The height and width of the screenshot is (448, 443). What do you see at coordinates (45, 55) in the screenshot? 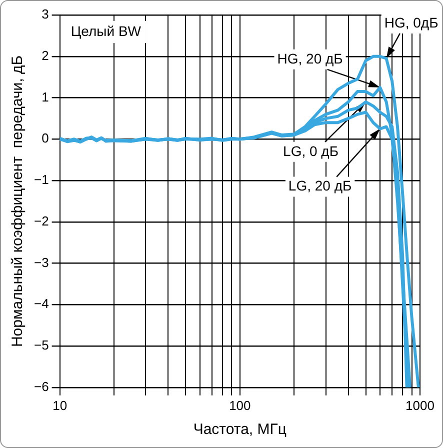
I see `y-tick-label: 2` at bounding box center [45, 55].